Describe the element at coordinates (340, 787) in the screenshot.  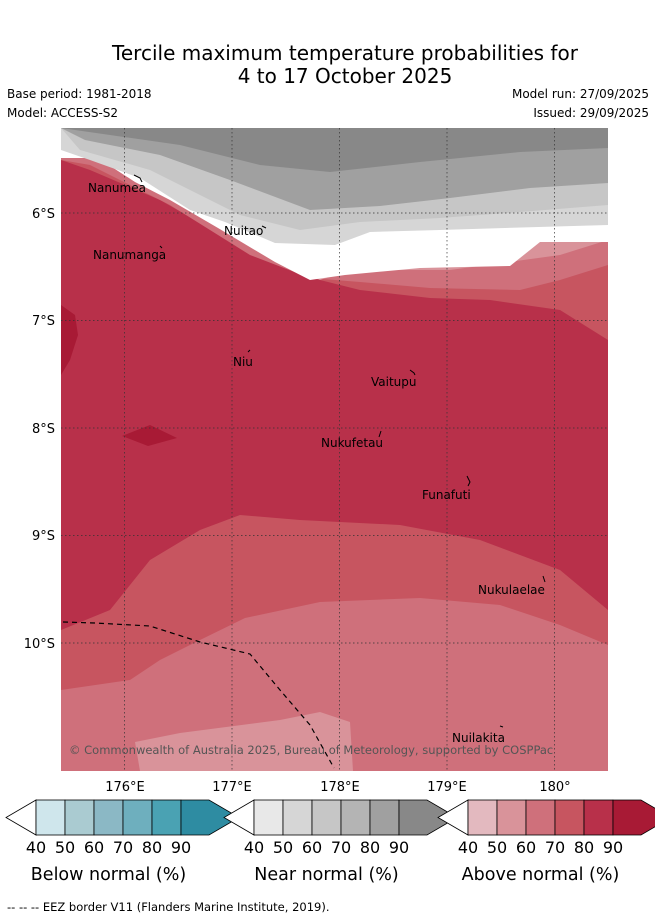
I see `lon-tick-label: 178°E` at that location.